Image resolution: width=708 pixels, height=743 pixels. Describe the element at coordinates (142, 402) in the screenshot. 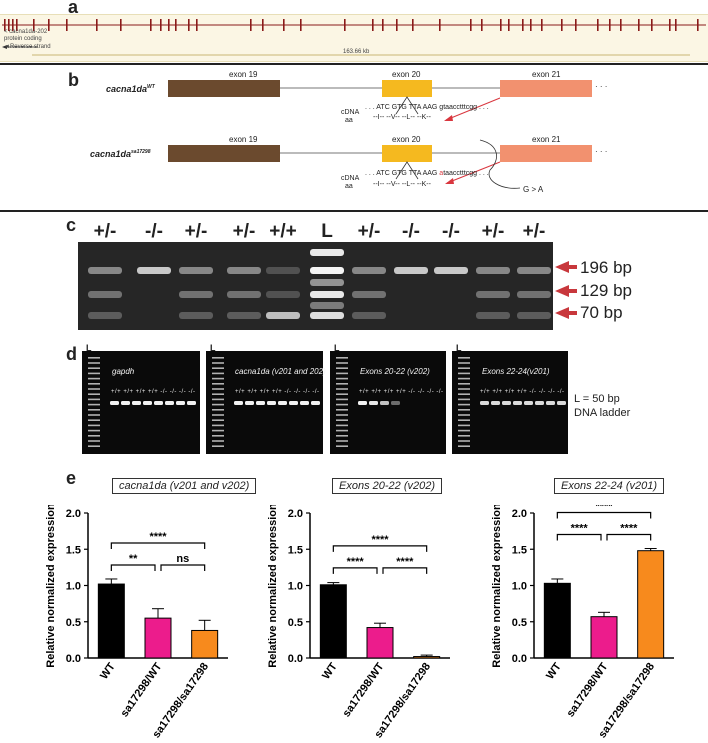

I see `gel-bands` at that location.